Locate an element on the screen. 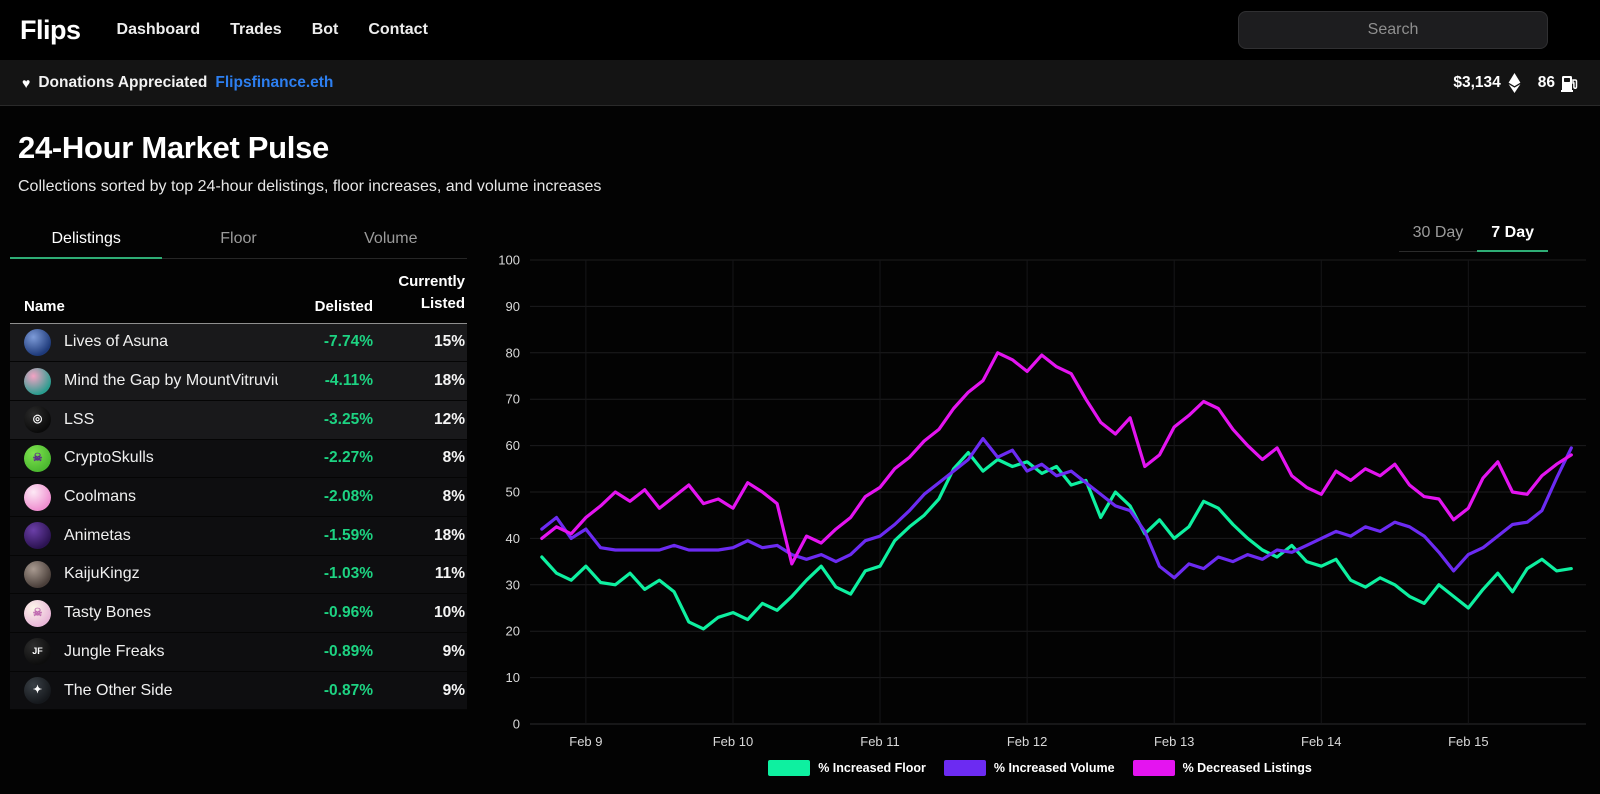 Image resolution: width=1600 pixels, height=794 pixels. range-tab-7-day: 7 Day is located at coordinates (1512, 236).